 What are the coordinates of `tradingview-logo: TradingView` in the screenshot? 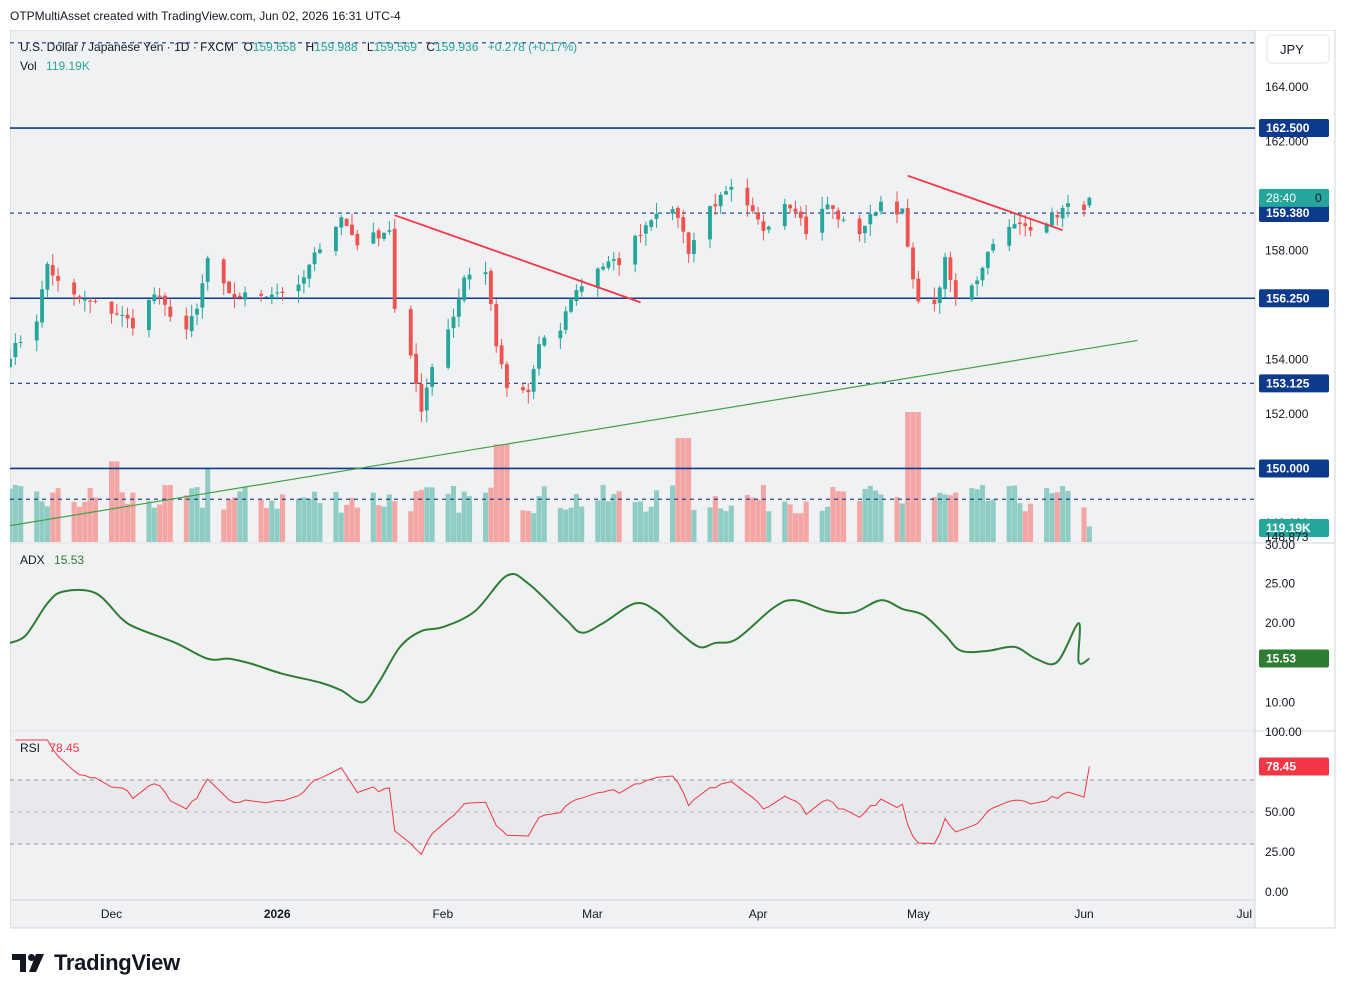 It's located at (96, 963).